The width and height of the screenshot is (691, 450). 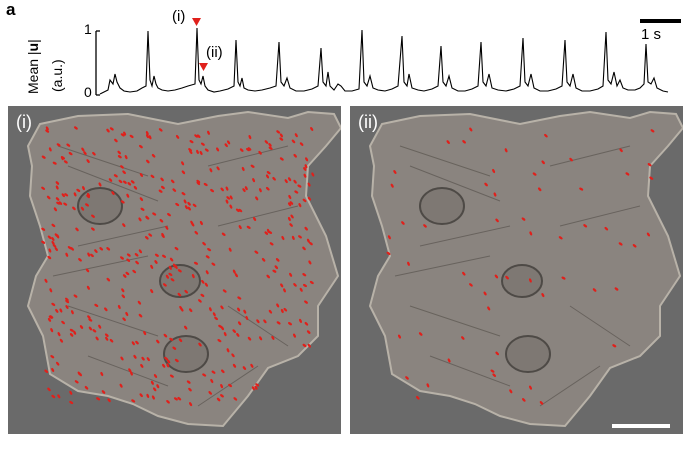 What do you see at coordinates (24, 122) in the screenshot?
I see `panel-tag-i: (i)` at bounding box center [24, 122].